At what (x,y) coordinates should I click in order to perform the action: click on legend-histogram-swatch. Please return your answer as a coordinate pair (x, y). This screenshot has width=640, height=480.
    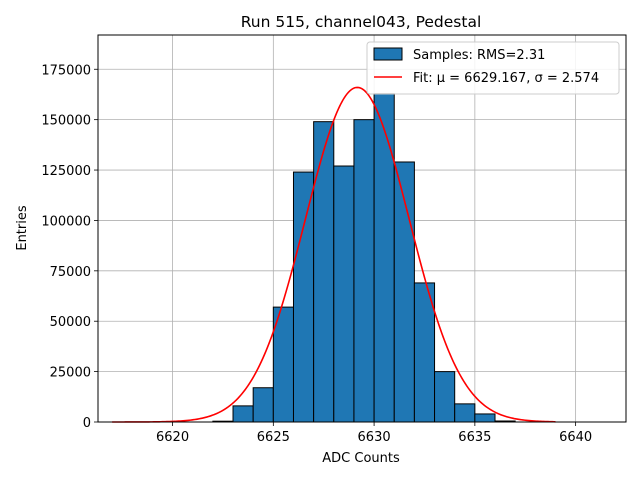
    Looking at the image, I should click on (388, 54).